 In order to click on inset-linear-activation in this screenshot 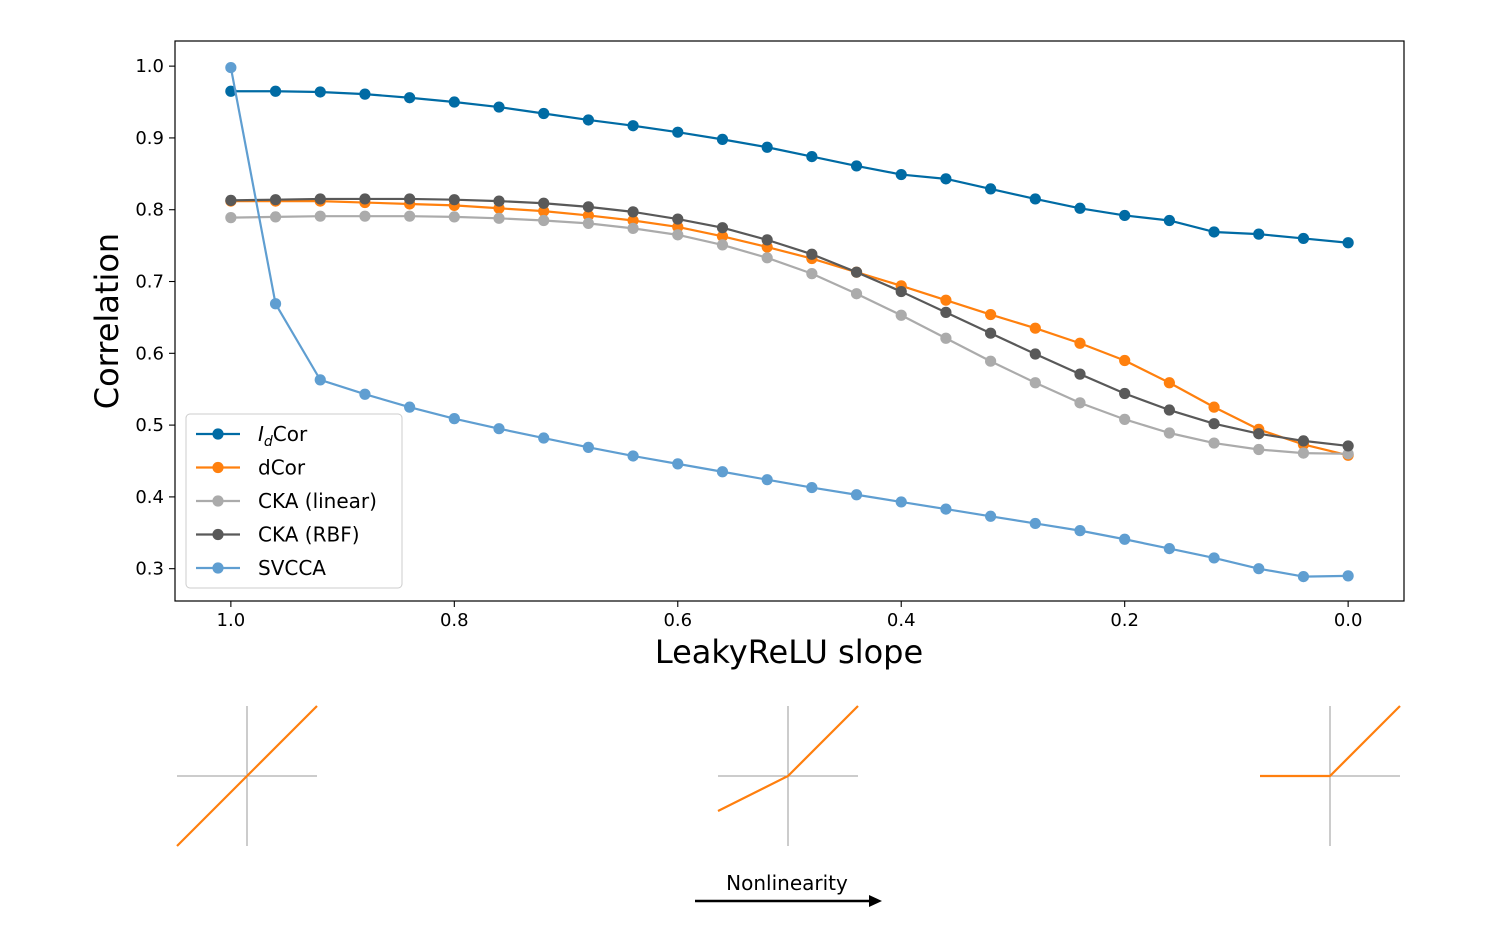, I will do `click(247, 776)`.